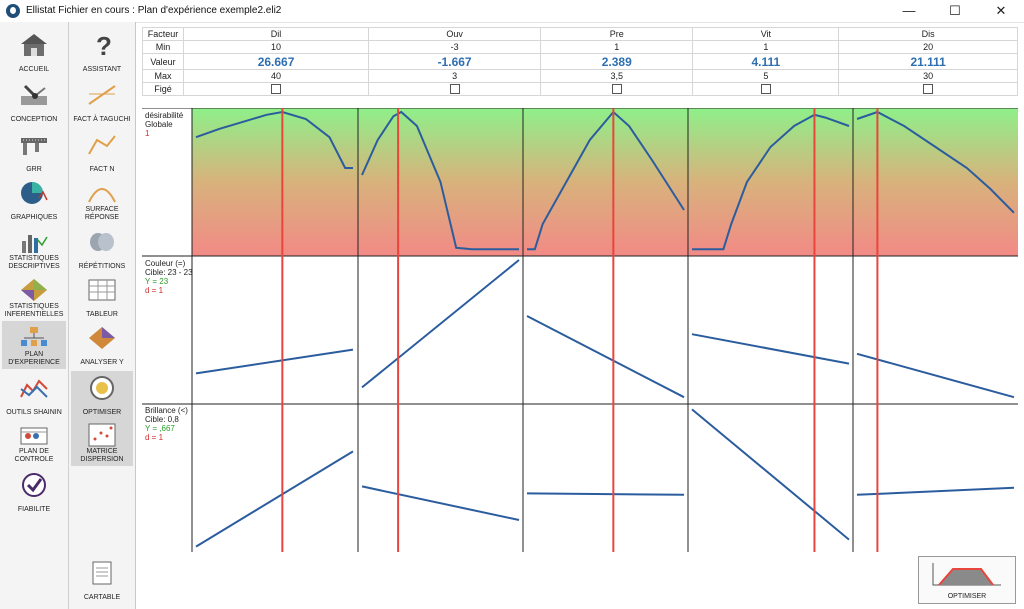 Image resolution: width=1024 pixels, height=609 pixels. I want to click on nav1-label: CONCEPTION, so click(34, 119).